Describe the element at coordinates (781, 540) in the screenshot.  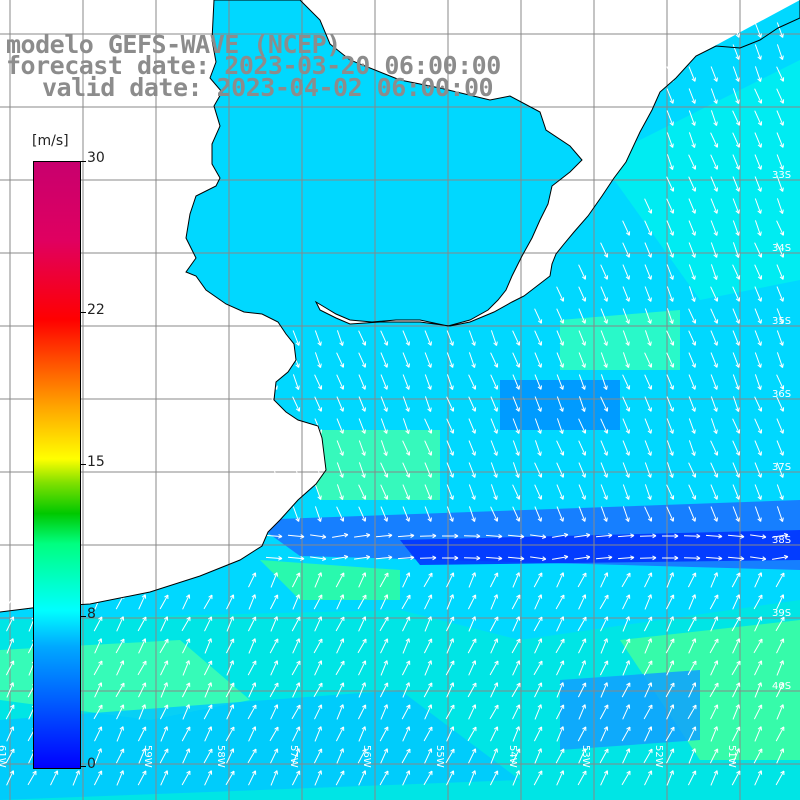
I see `latitude-label: 38S` at that location.